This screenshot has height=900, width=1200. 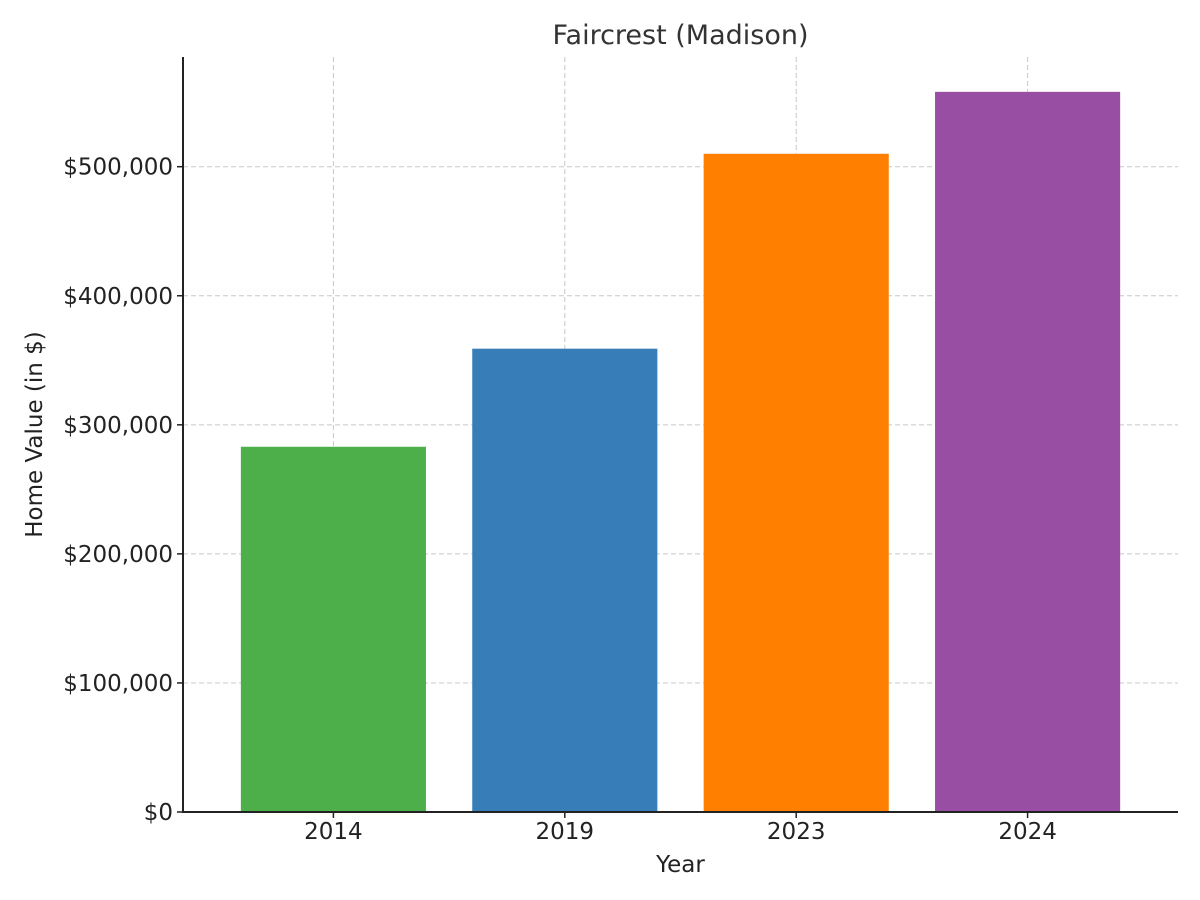 I want to click on y-tick-label: $100,000, so click(x=118, y=684).